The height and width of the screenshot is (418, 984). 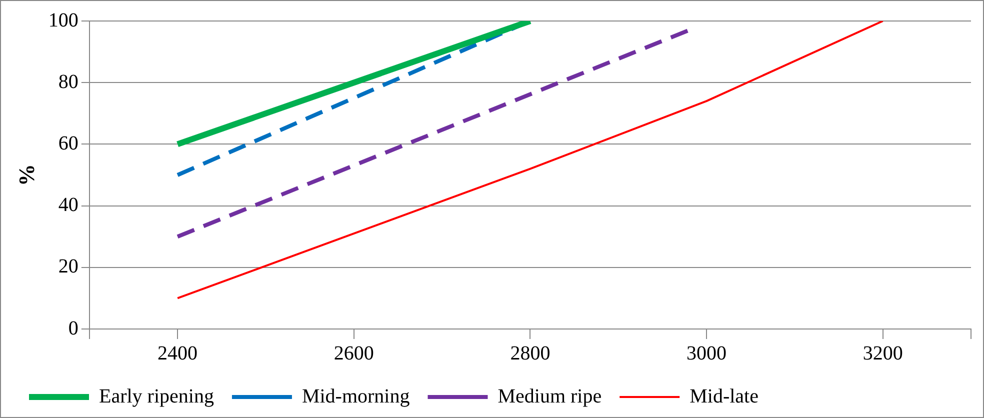 What do you see at coordinates (68, 205) in the screenshot?
I see `y-tick-label: 40` at bounding box center [68, 205].